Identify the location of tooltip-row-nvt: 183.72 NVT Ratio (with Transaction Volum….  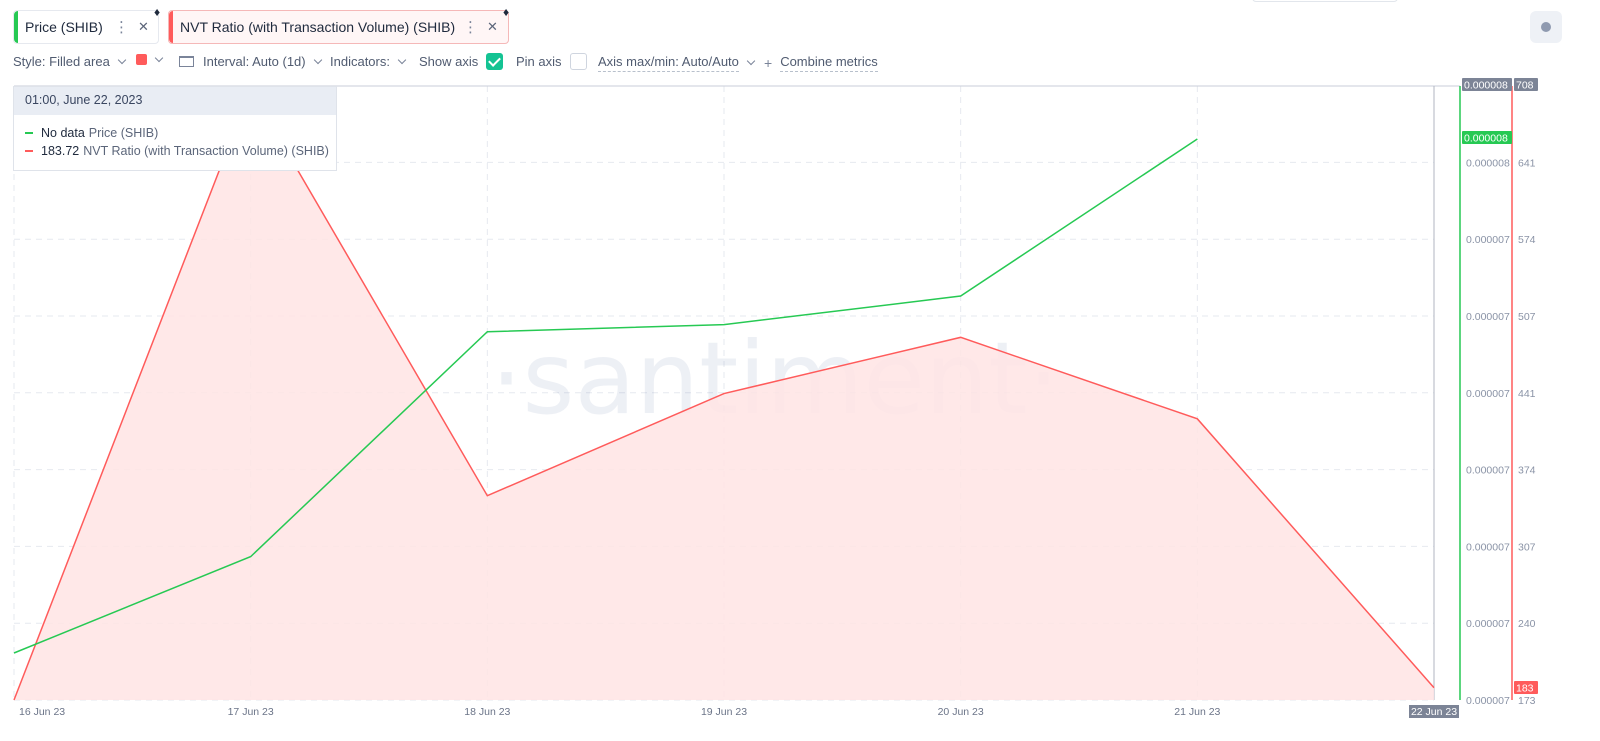
(177, 151).